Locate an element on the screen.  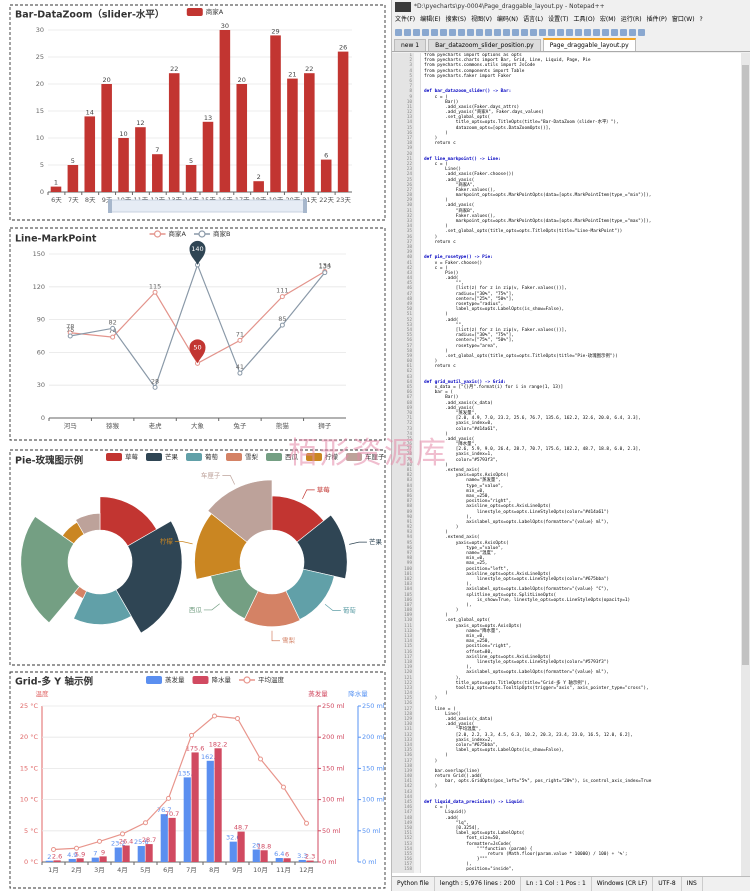
line-number: 24 is located at coordinates (403, 175).